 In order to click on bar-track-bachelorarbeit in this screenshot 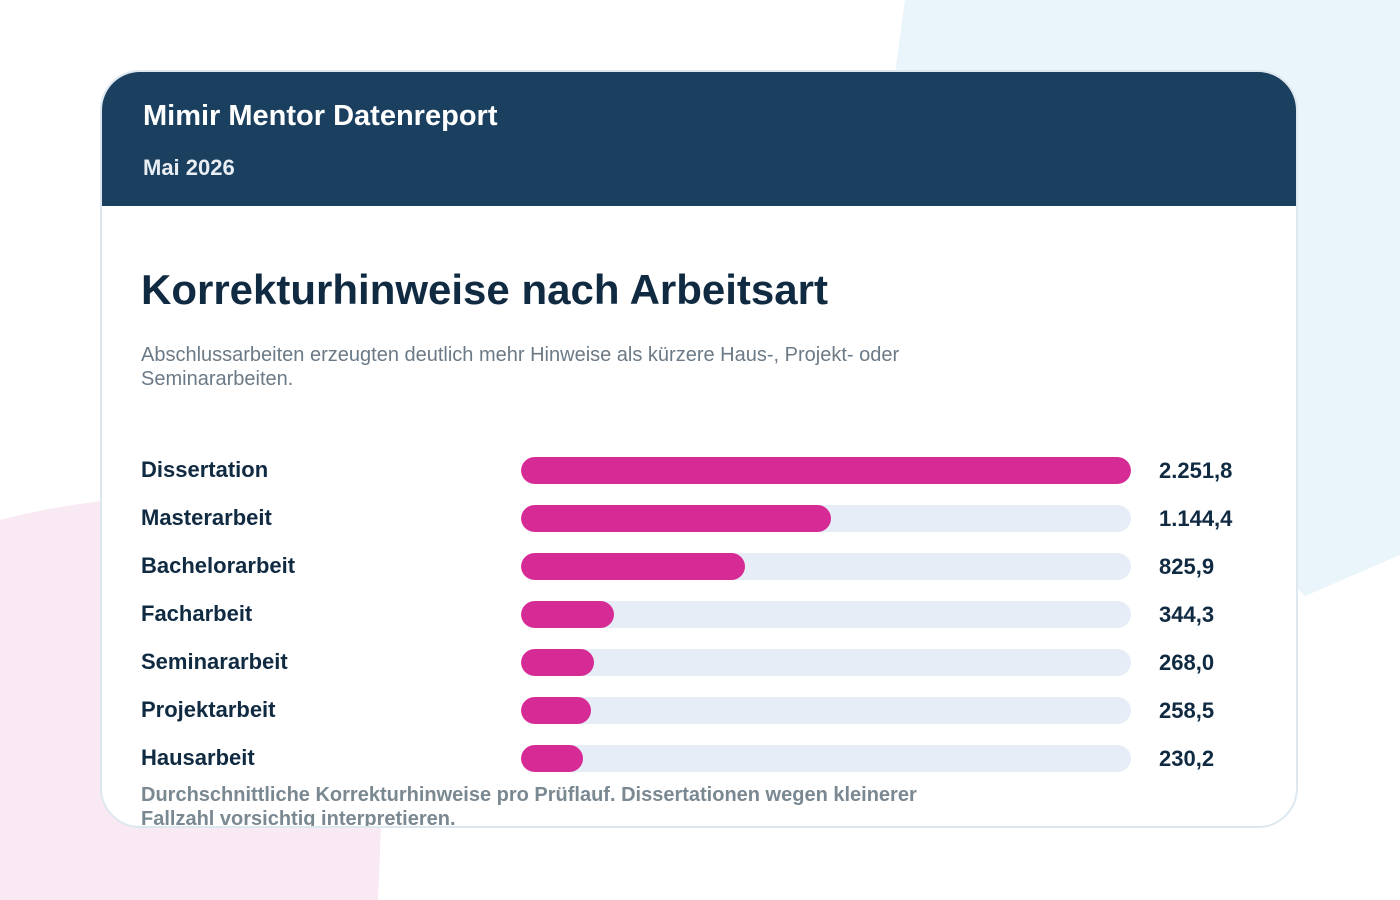, I will do `click(826, 566)`.